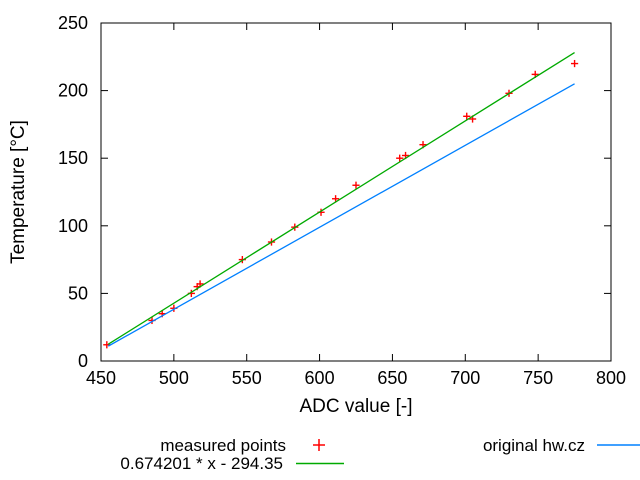 The height and width of the screenshot is (480, 640). Describe the element at coordinates (101, 378) in the screenshot. I see `x-tick-label: 450` at that location.